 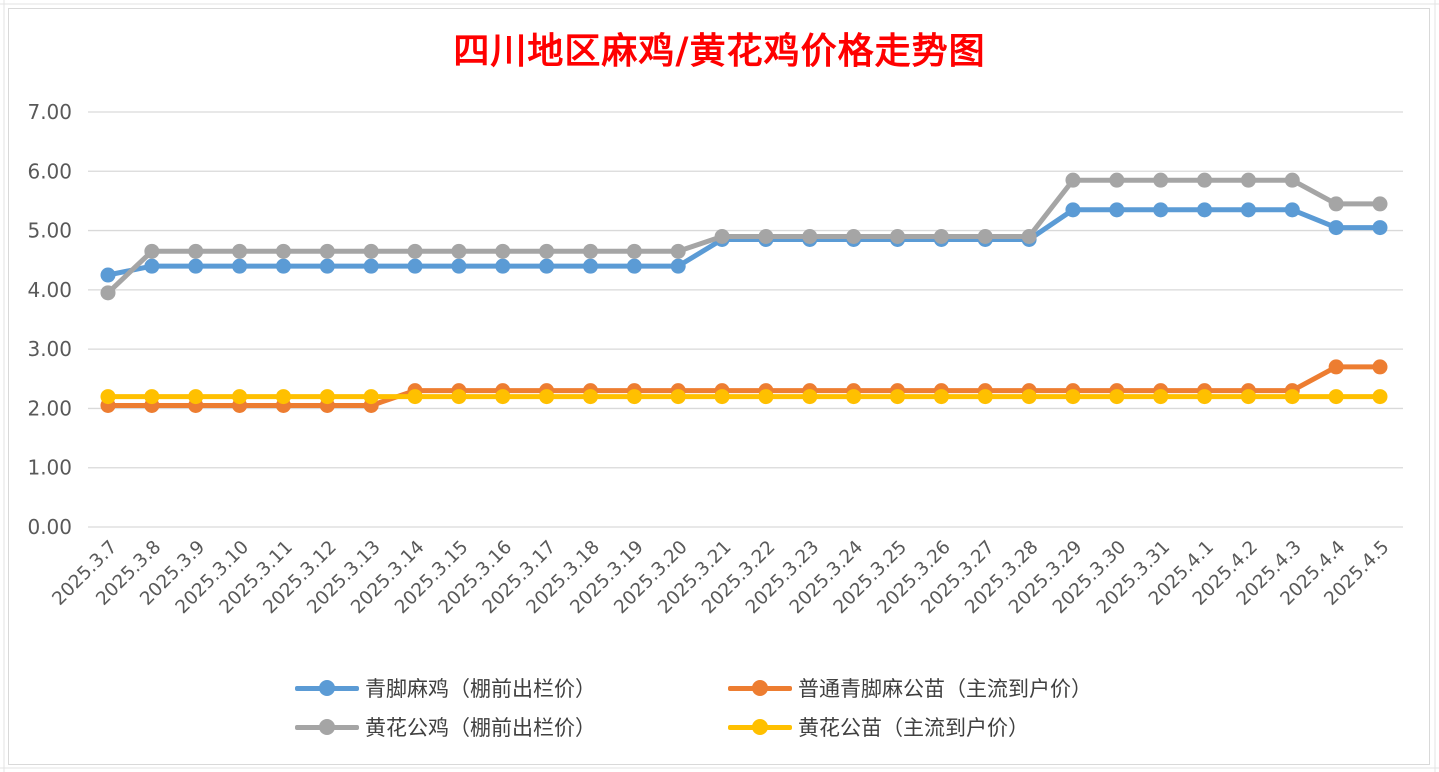 I want to click on chart-title: 四川地区麻鸡/黄花鸡价格走势图, so click(x=719, y=51).